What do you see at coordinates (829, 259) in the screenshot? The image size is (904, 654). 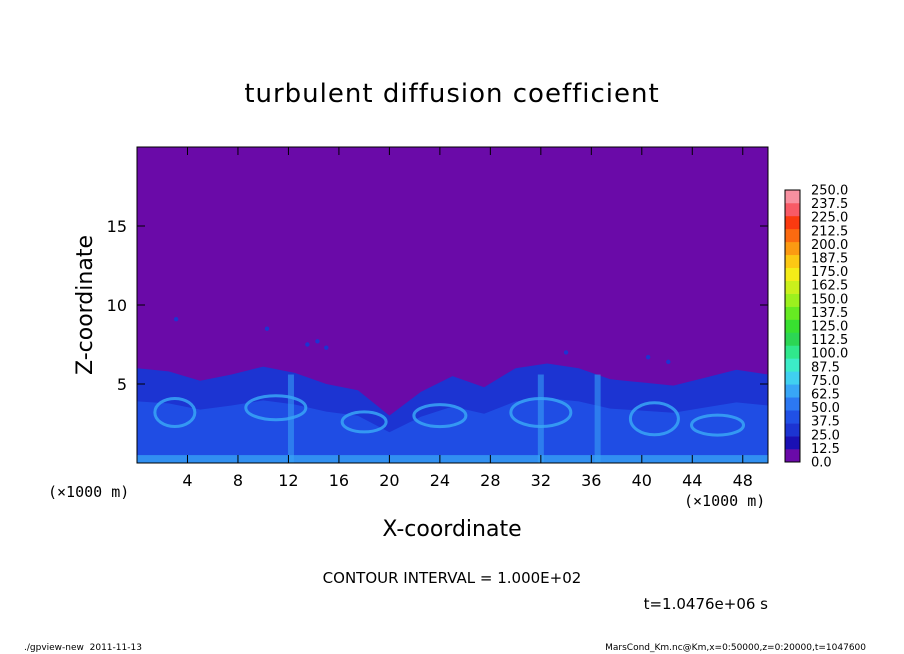 I see `colorbar-label: 187.5` at bounding box center [829, 259].